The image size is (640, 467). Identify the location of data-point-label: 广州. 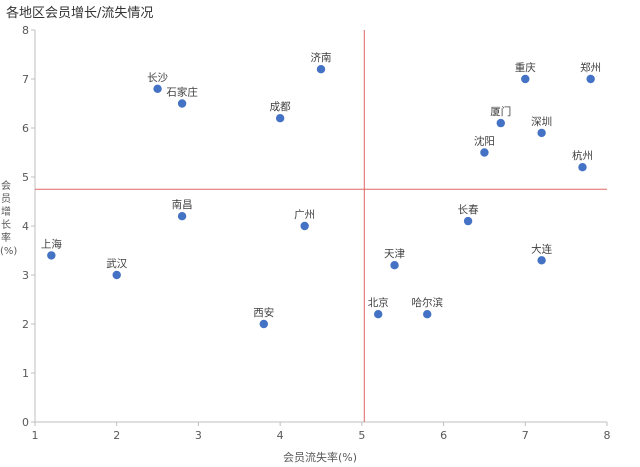
(304, 215).